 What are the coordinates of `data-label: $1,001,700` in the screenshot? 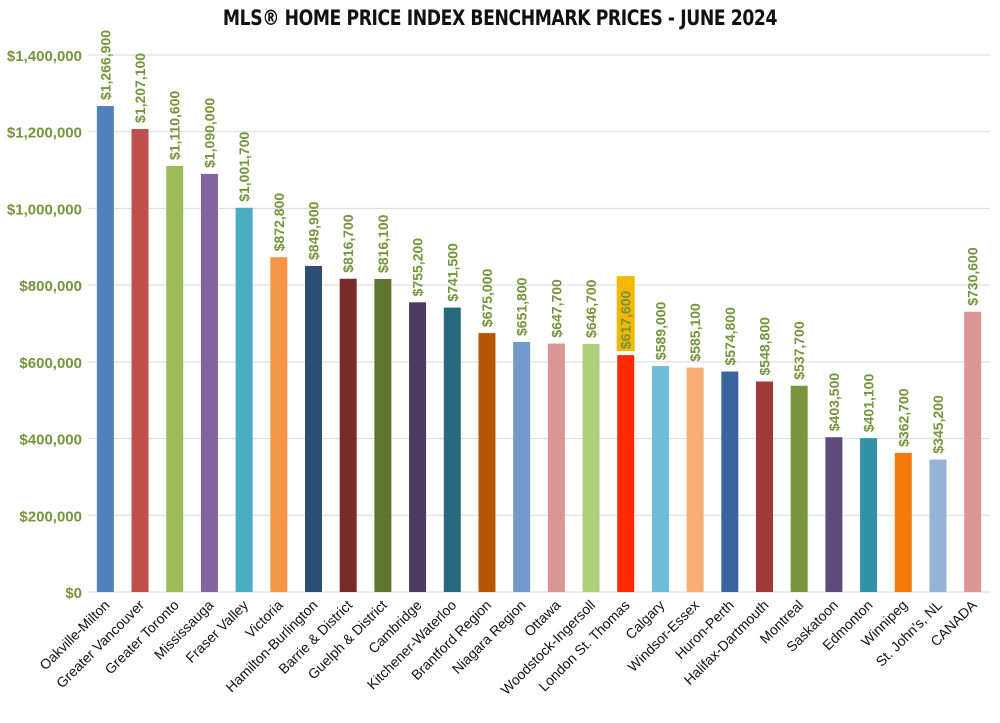 It's located at (244, 166).